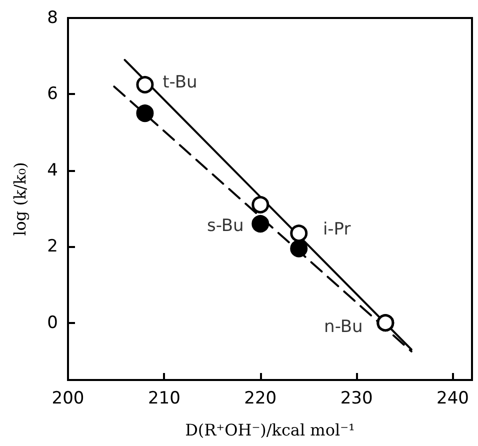 This screenshot has width=478, height=446. Describe the element at coordinates (52, 322) in the screenshot. I see `y-tick-label: 0` at that location.